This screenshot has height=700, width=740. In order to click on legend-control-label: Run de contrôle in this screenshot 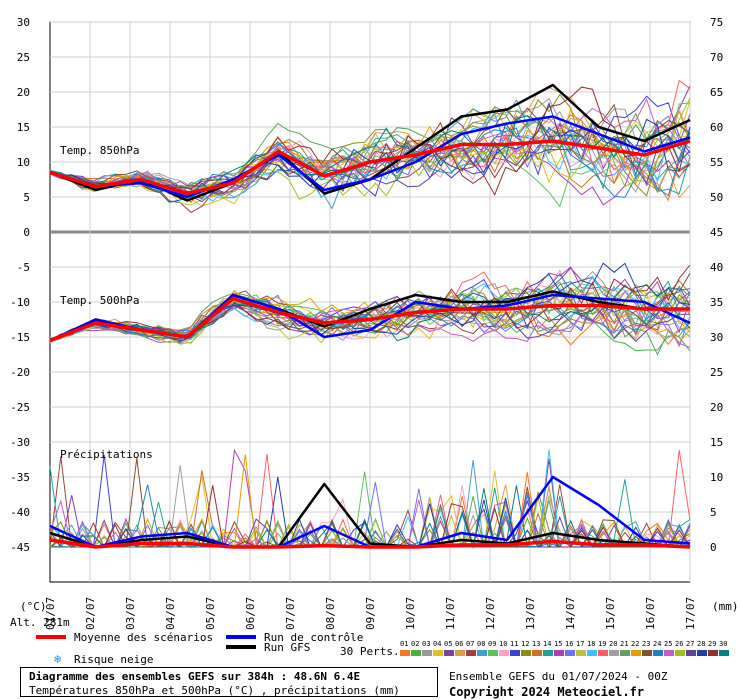, I will do `click(313, 637)`.